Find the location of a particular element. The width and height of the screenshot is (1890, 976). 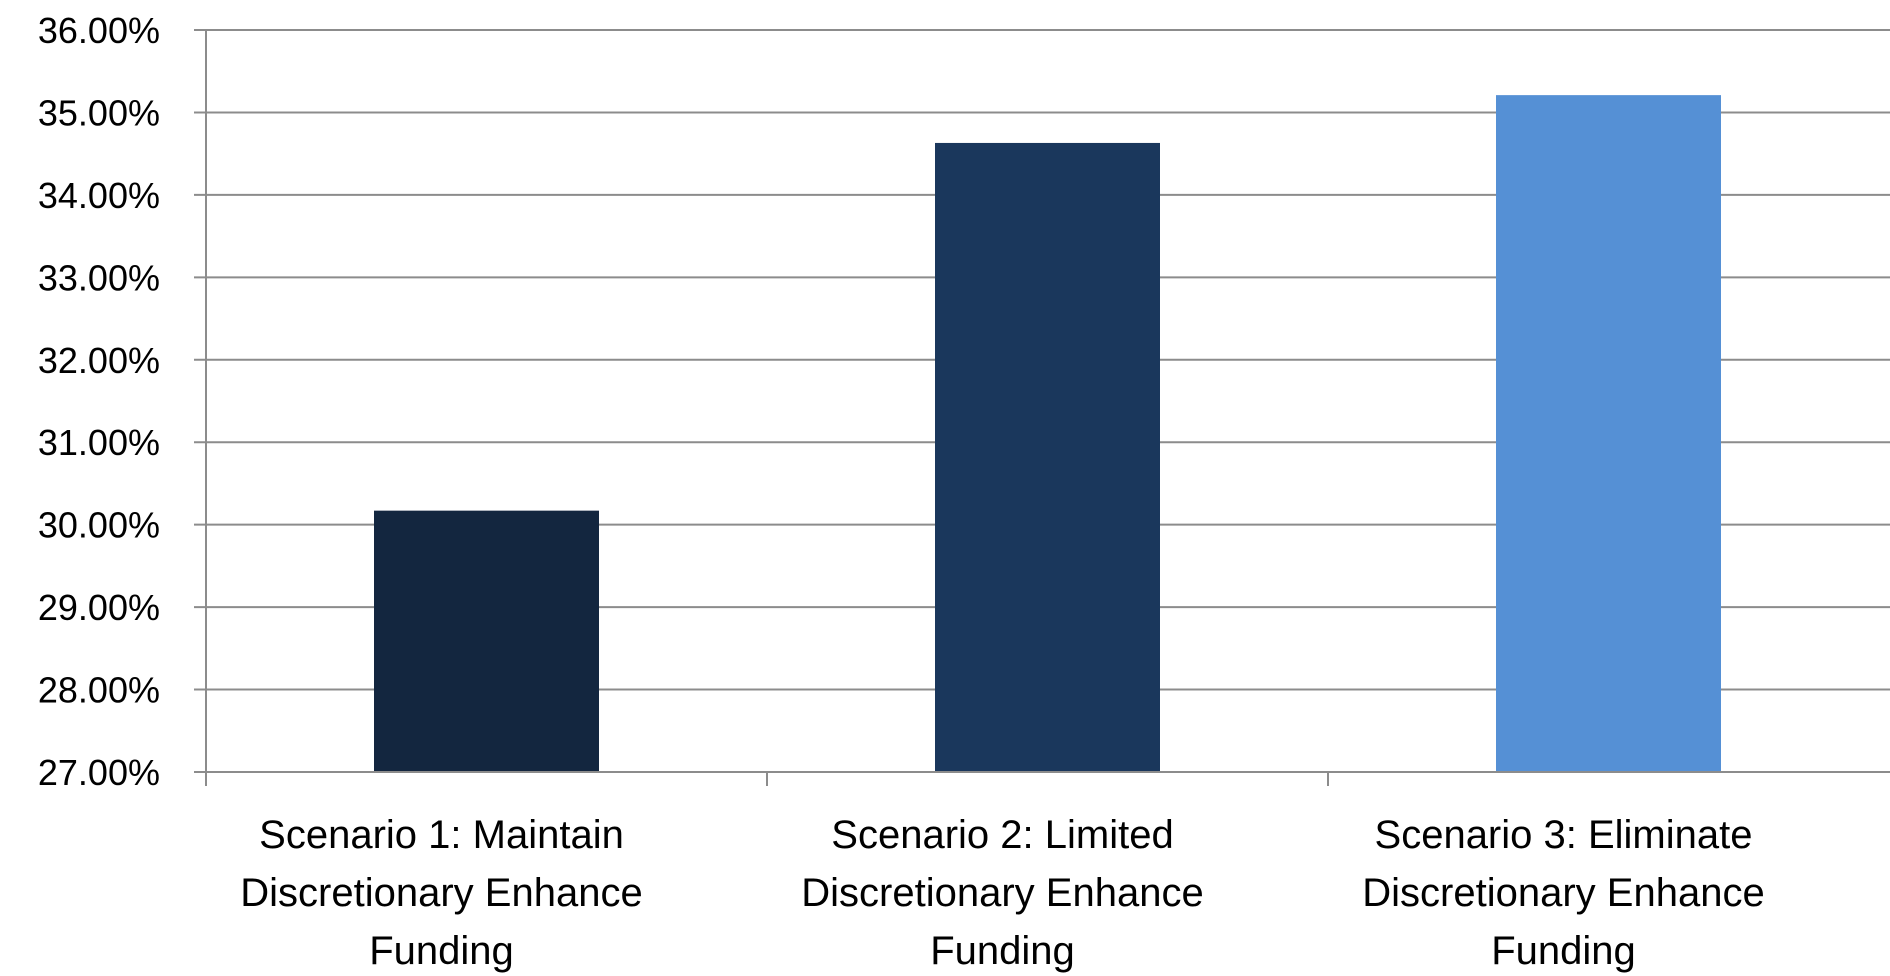

y-tick-label: 30.00% is located at coordinates (99, 525).